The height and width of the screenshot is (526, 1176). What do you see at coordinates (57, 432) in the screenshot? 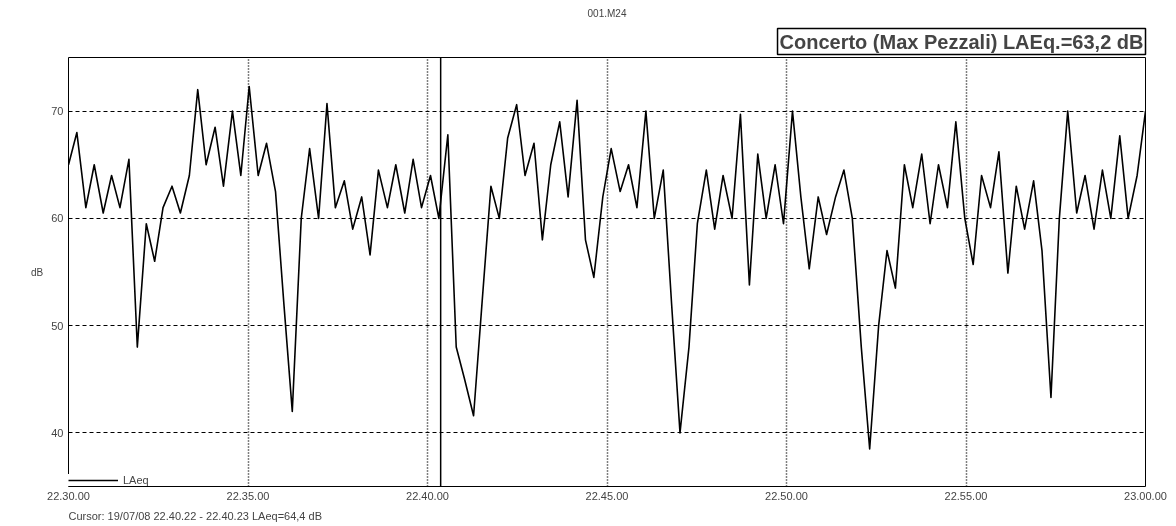
I see `y-tick-label: 40` at bounding box center [57, 432].